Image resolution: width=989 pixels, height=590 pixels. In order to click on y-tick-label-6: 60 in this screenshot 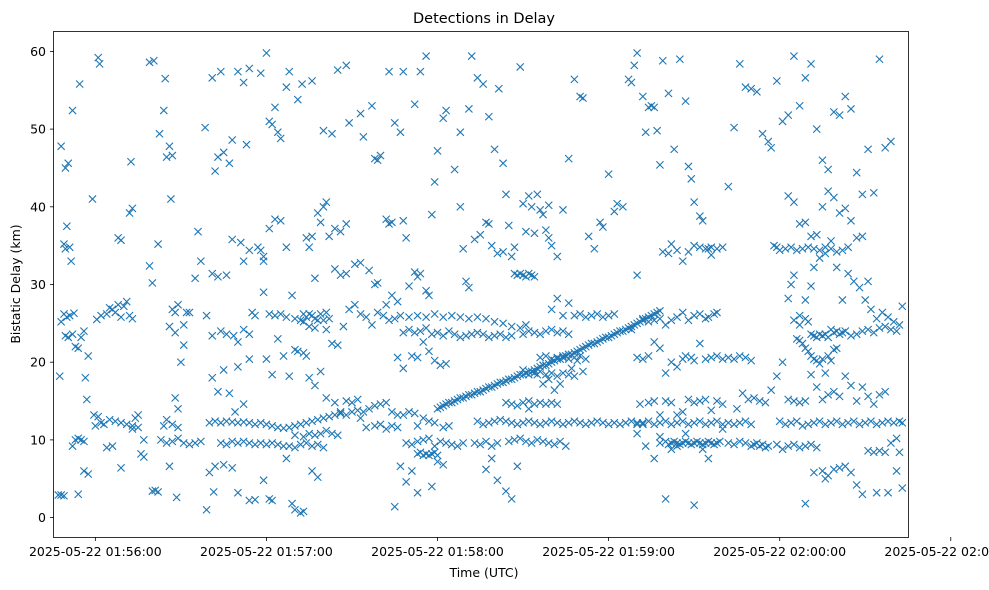, I will do `click(38, 51)`.